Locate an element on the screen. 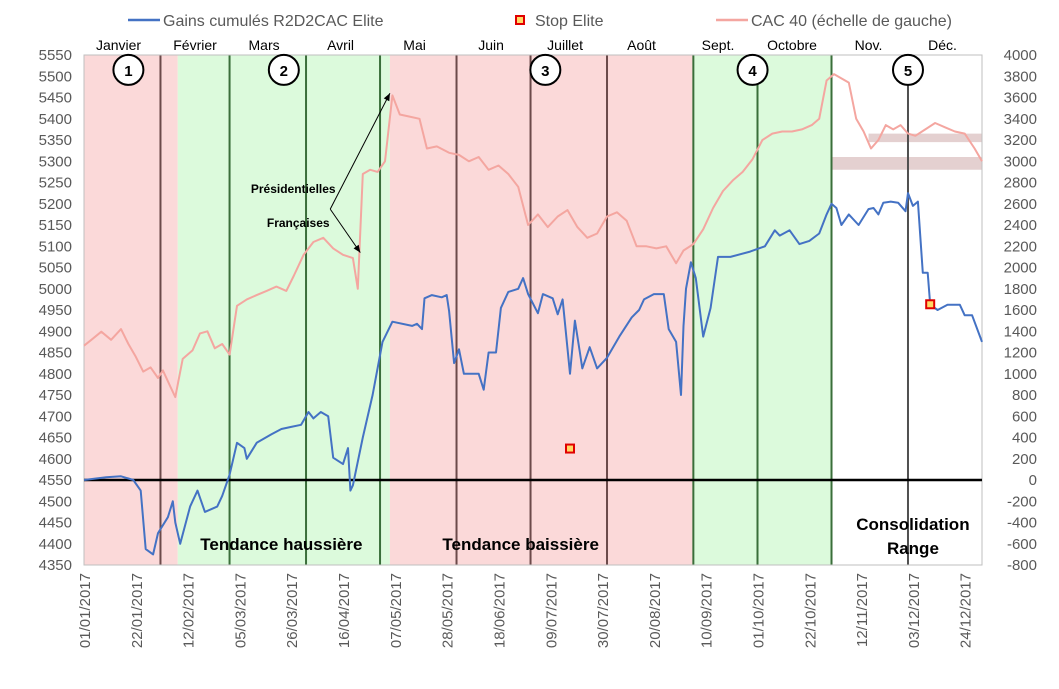  x-tick-label: 22/10/2017 is located at coordinates (810, 610).